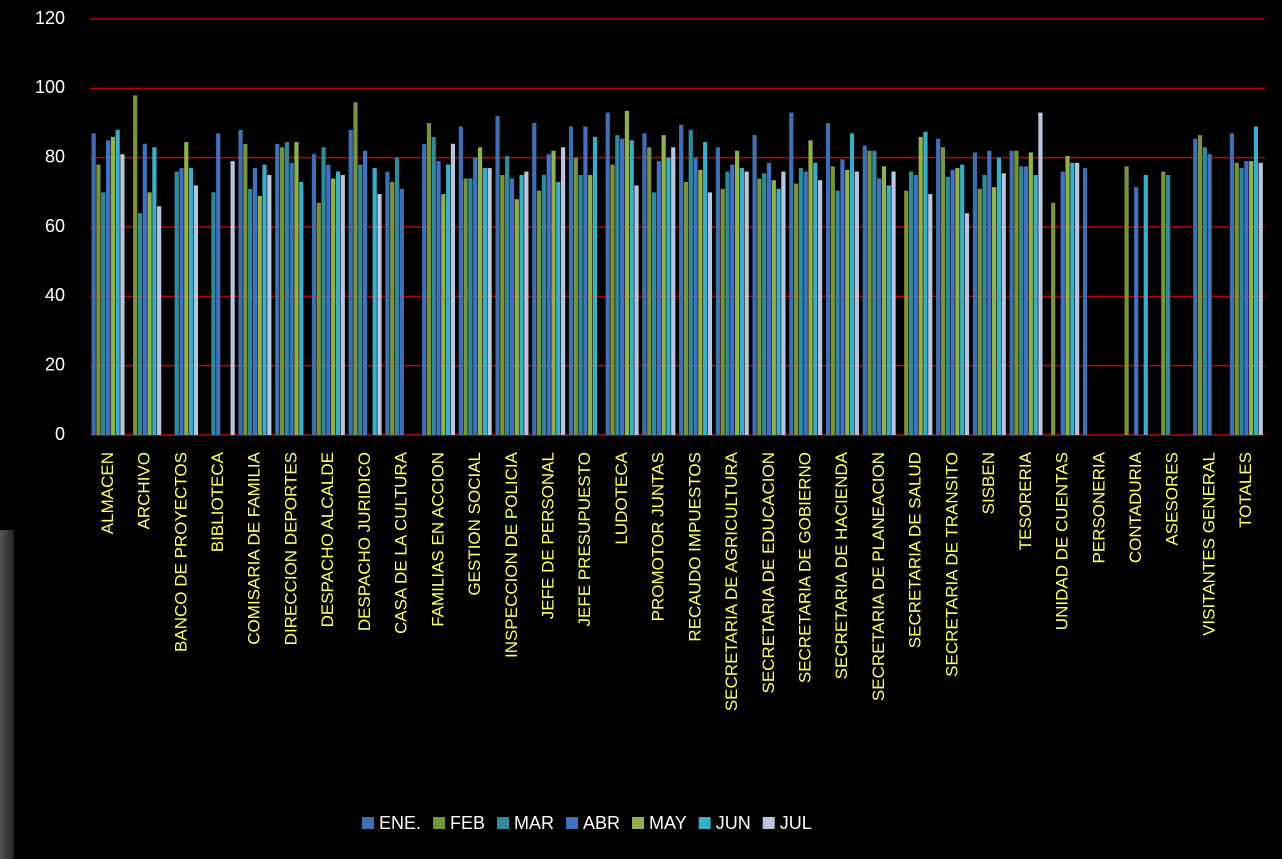 This screenshot has width=1282, height=859. I want to click on x-tick-label: SECRETARIA DE HACIENDA, so click(841, 565).